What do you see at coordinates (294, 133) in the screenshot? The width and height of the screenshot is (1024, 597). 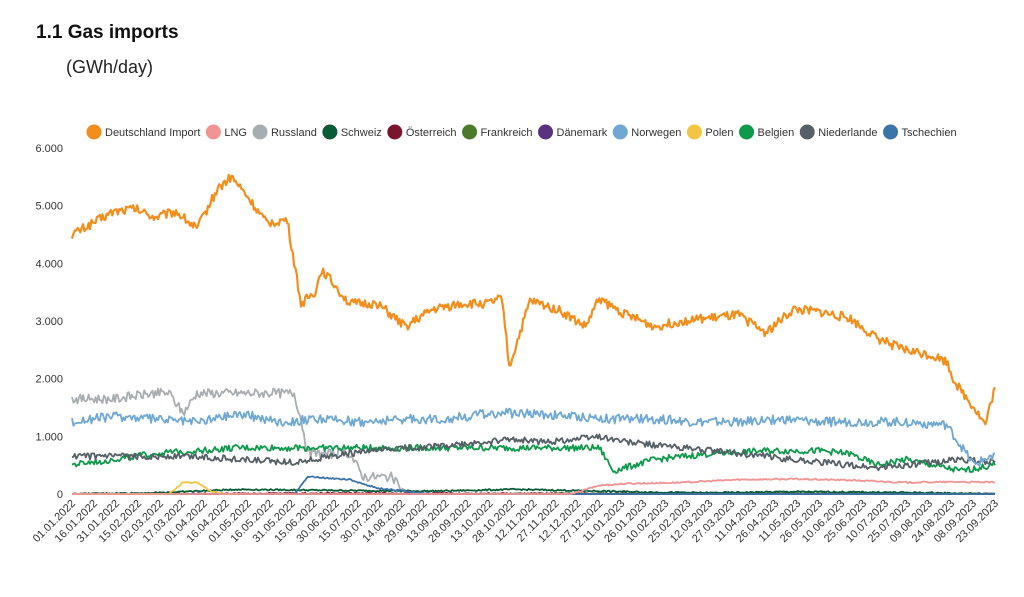 I see `legend-label: Russland` at bounding box center [294, 133].